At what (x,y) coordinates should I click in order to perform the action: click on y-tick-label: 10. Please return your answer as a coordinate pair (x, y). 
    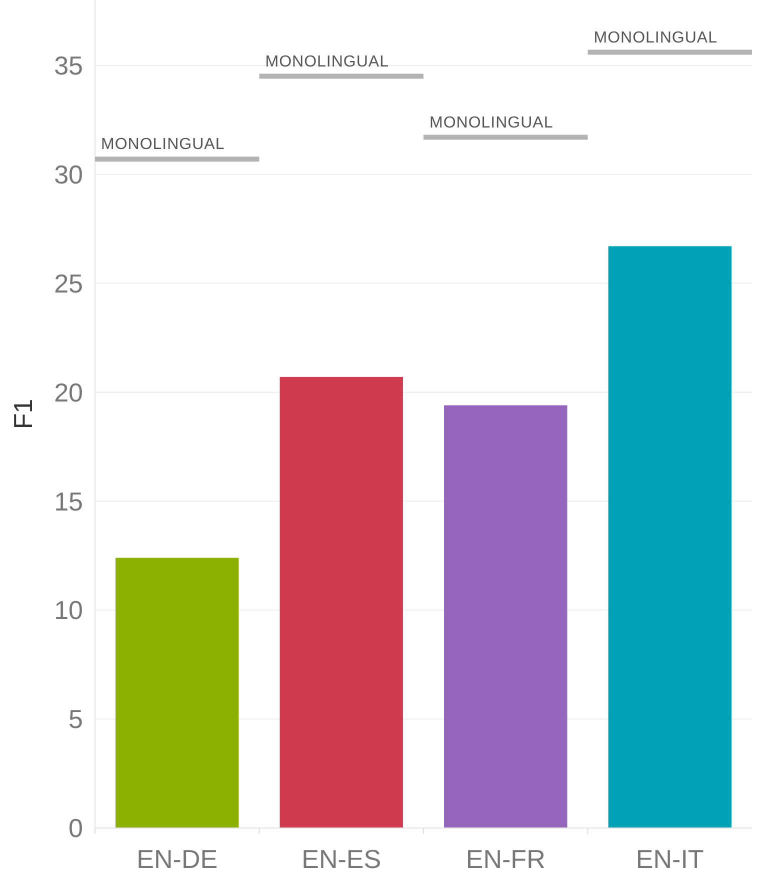
    Looking at the image, I should click on (68, 610).